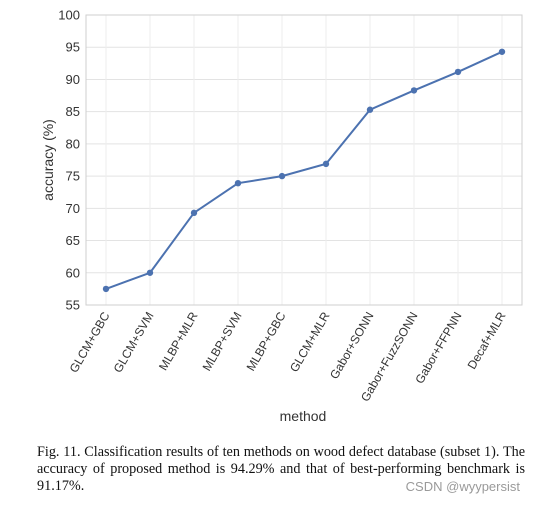 This screenshot has height=505, width=536. I want to click on y-tick-label: 65, so click(73, 240).